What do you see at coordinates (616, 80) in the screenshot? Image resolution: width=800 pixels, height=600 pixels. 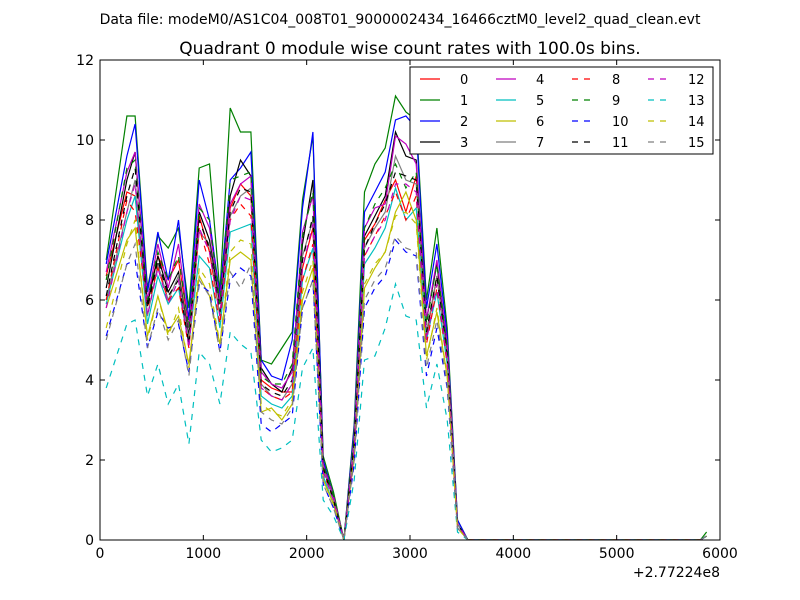 I see `legend-label-8: 8` at bounding box center [616, 80].